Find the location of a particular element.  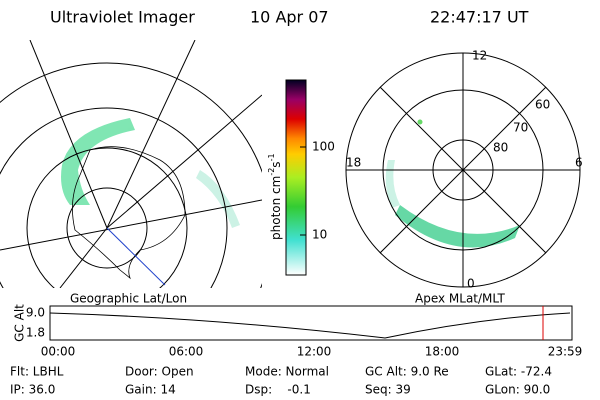

mlt-label: 0 is located at coordinates (471, 284).